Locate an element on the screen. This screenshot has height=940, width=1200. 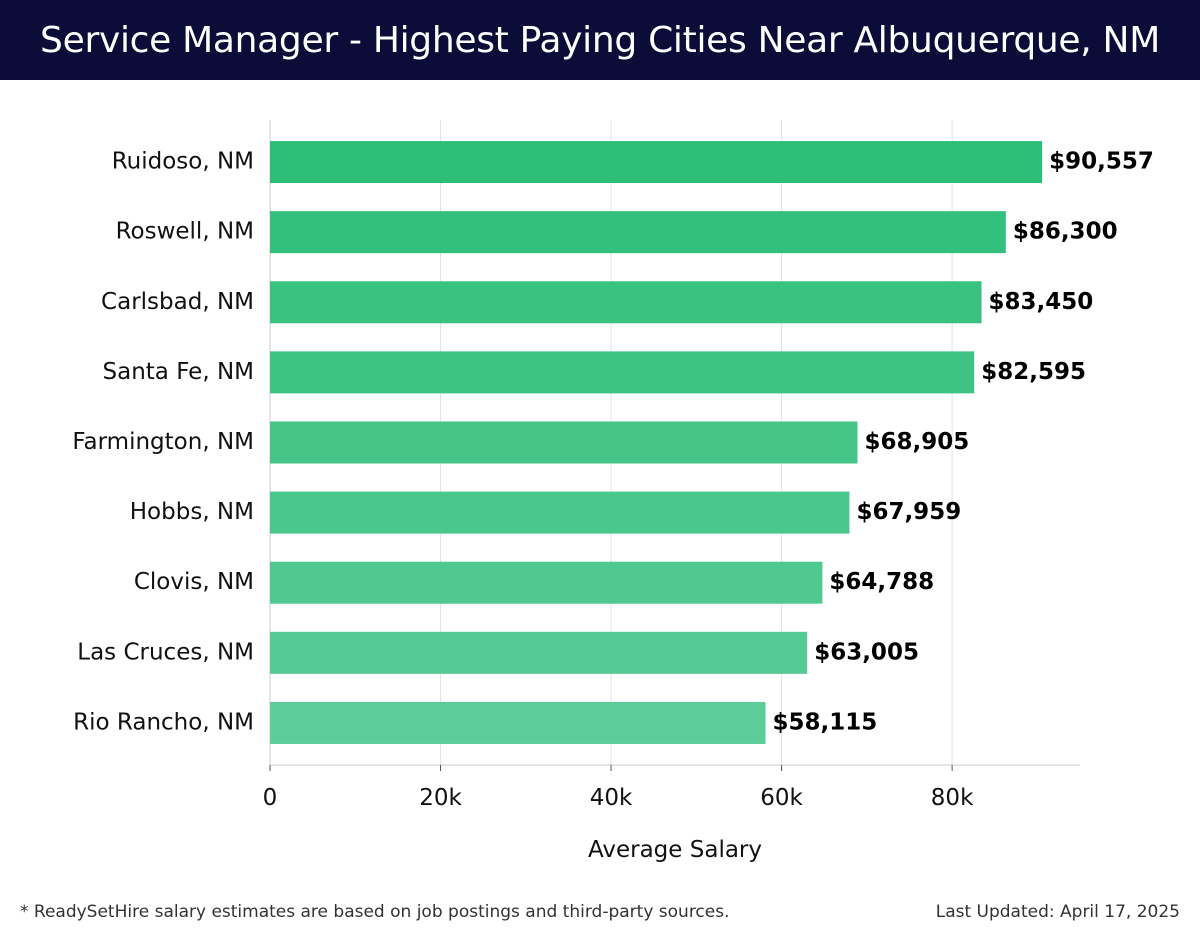
category-label: Roswell, NM is located at coordinates (185, 232).